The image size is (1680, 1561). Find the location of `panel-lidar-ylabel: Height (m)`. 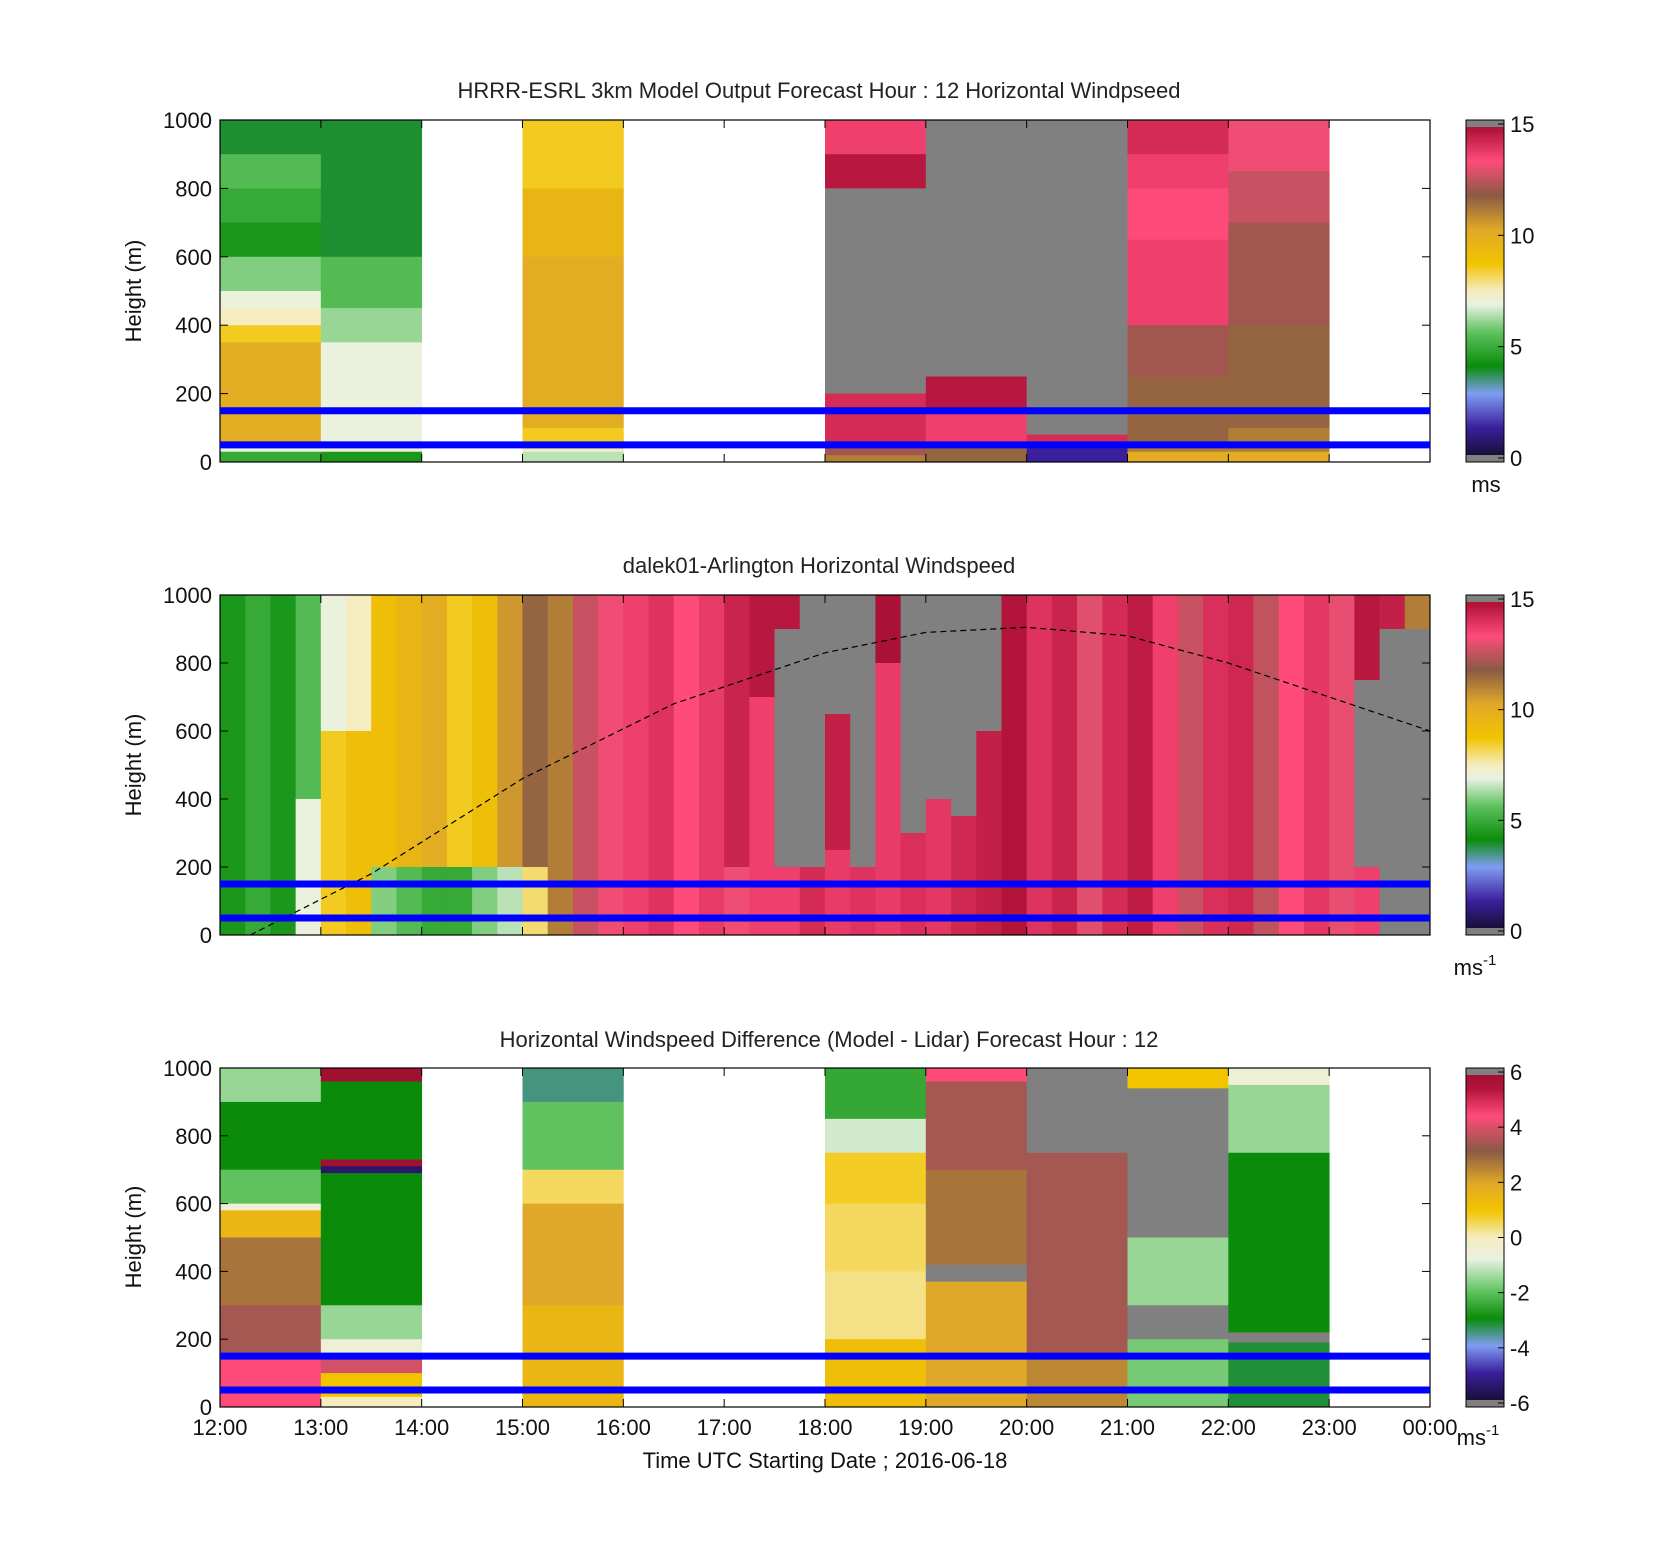

panel-lidar-ylabel: Height (m) is located at coordinates (133, 765).